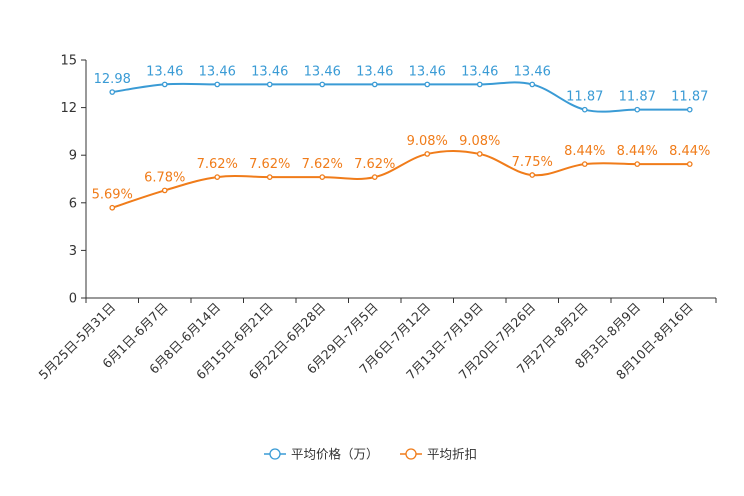 This screenshot has height=496, width=744. I want to click on legend-item-1: 平均价格（万）, so click(321, 454).